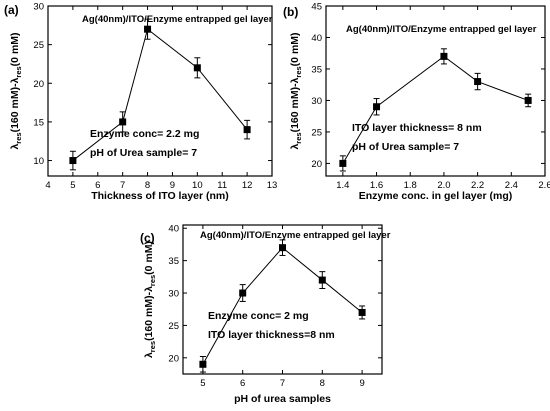 Image resolution: width=550 pixels, height=411 pixels. Describe the element at coordinates (342, 185) in the screenshot. I see `x-tick-label: 1.4` at that location.